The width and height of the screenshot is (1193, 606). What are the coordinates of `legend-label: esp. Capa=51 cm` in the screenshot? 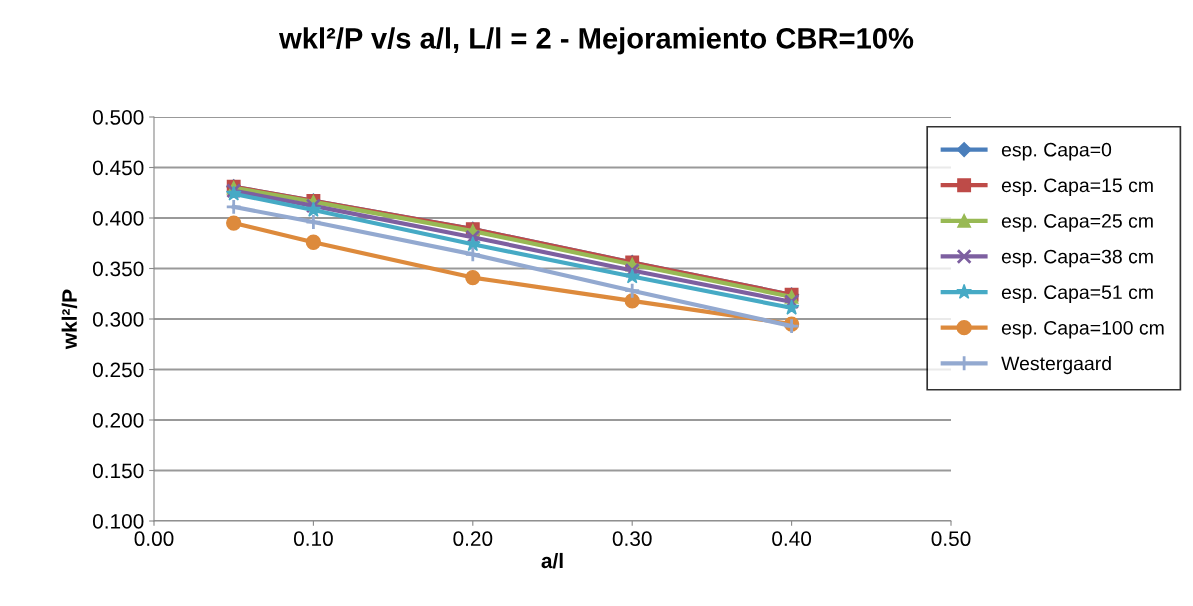 It's located at (1077, 294).